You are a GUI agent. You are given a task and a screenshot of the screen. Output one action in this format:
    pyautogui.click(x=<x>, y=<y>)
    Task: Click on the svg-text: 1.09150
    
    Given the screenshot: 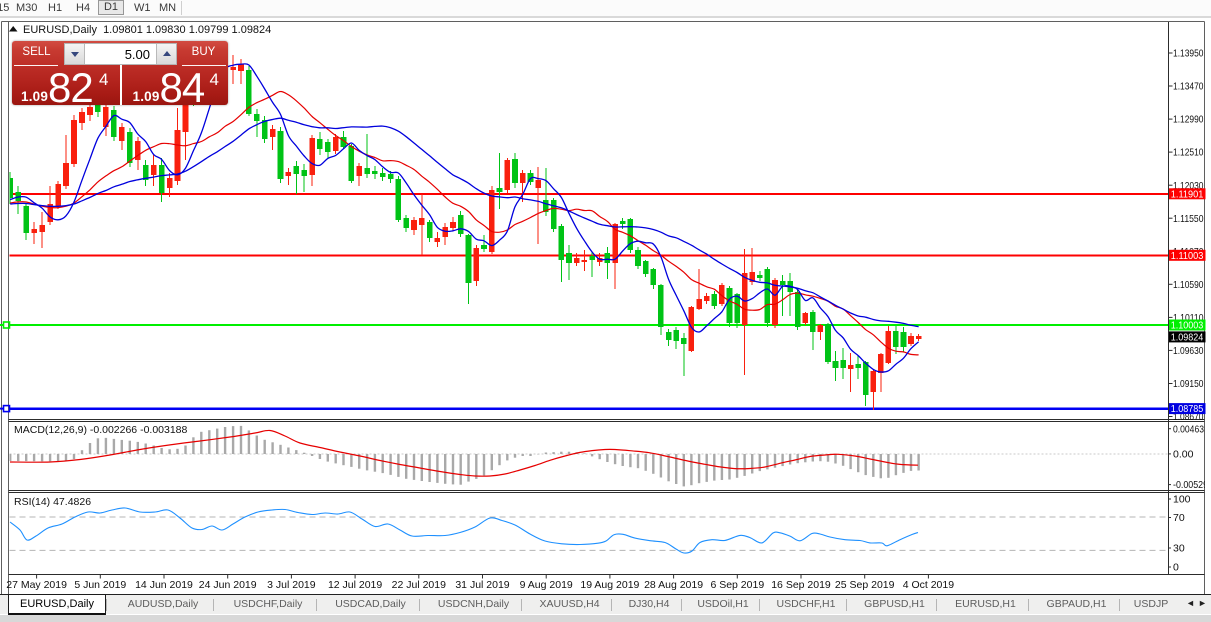 What is the action you would take?
    pyautogui.click(x=1188, y=384)
    